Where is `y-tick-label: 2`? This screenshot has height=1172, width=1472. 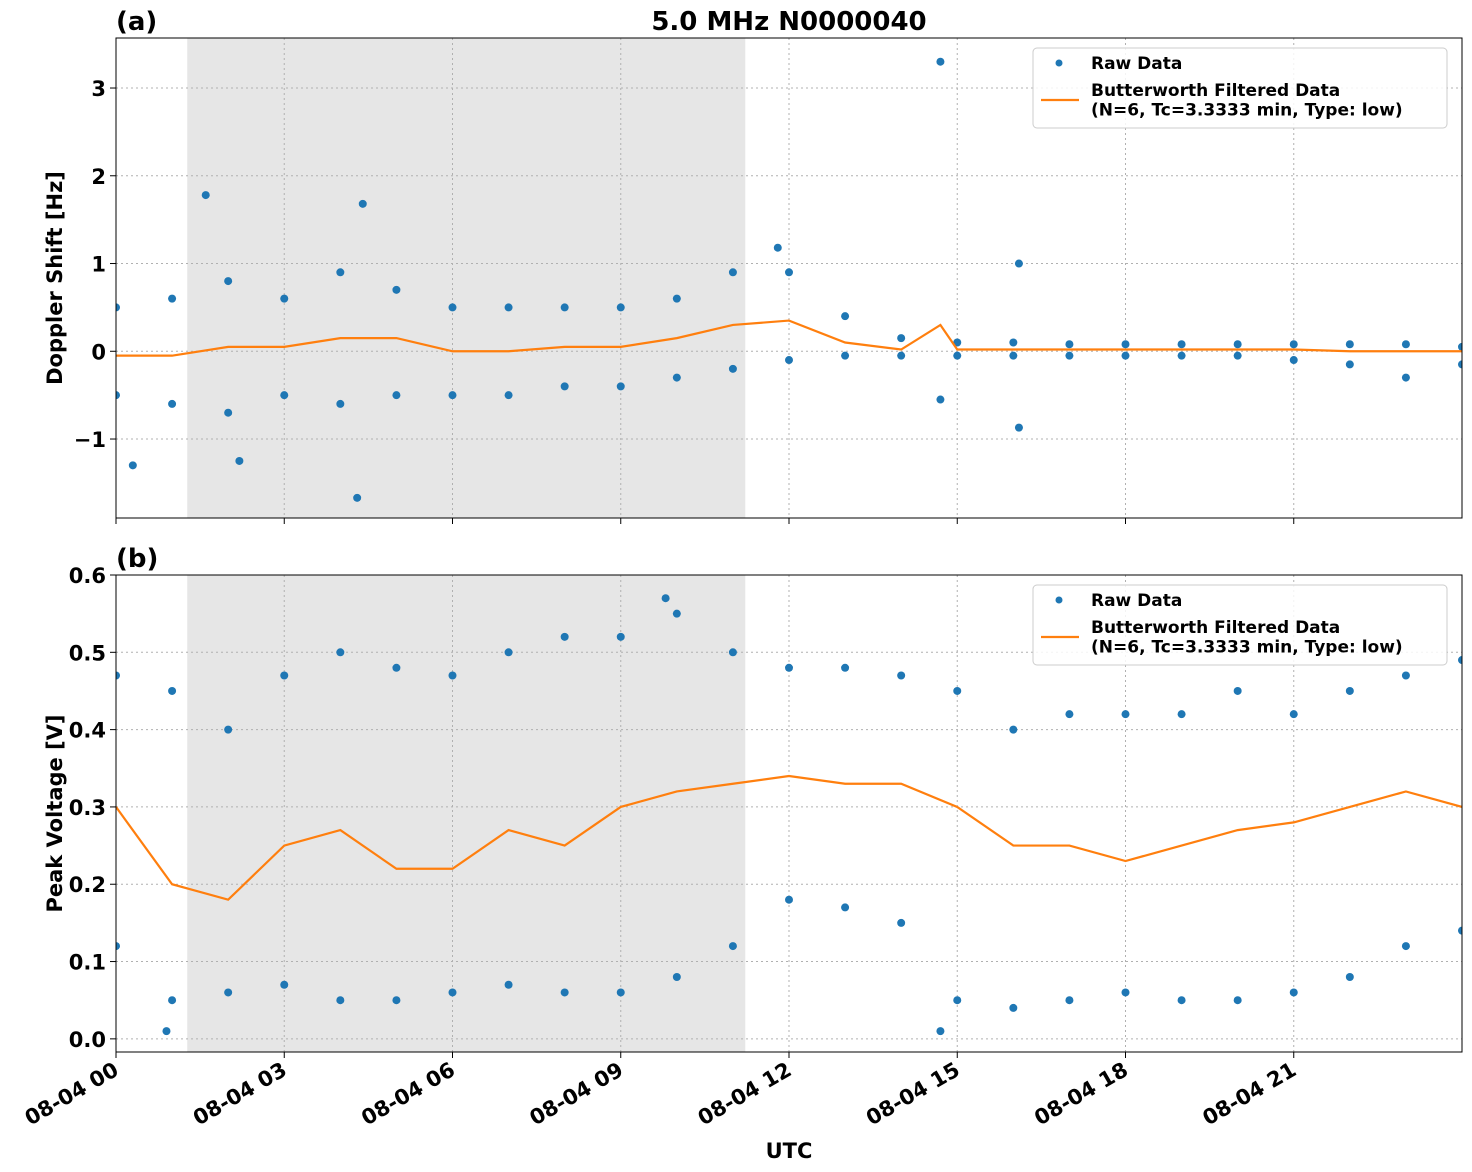 y-tick-label: 2 is located at coordinates (98, 177).